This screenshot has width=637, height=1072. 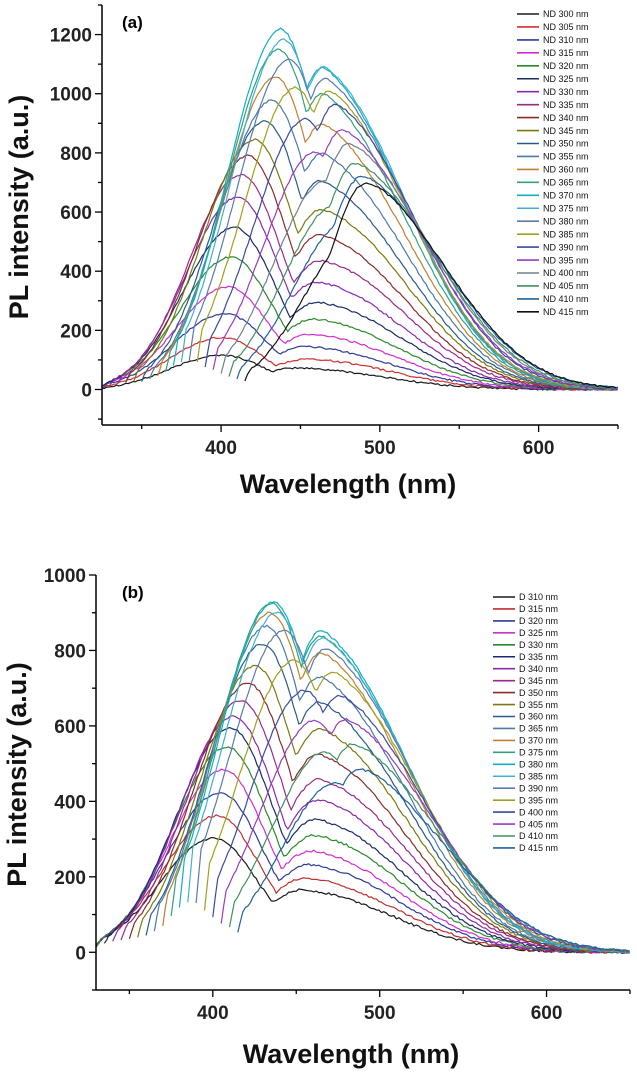 What do you see at coordinates (566, 157) in the screenshot?
I see `legend-entry: ND 355 nm` at bounding box center [566, 157].